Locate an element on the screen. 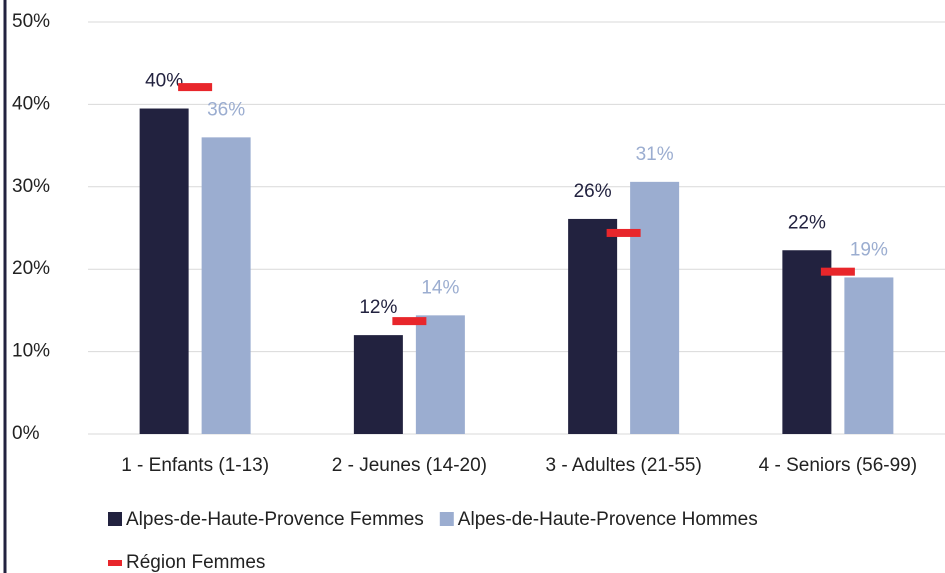 This screenshot has height=573, width=945. x-tick-label: 4 - Seniors (56-99) is located at coordinates (838, 465).